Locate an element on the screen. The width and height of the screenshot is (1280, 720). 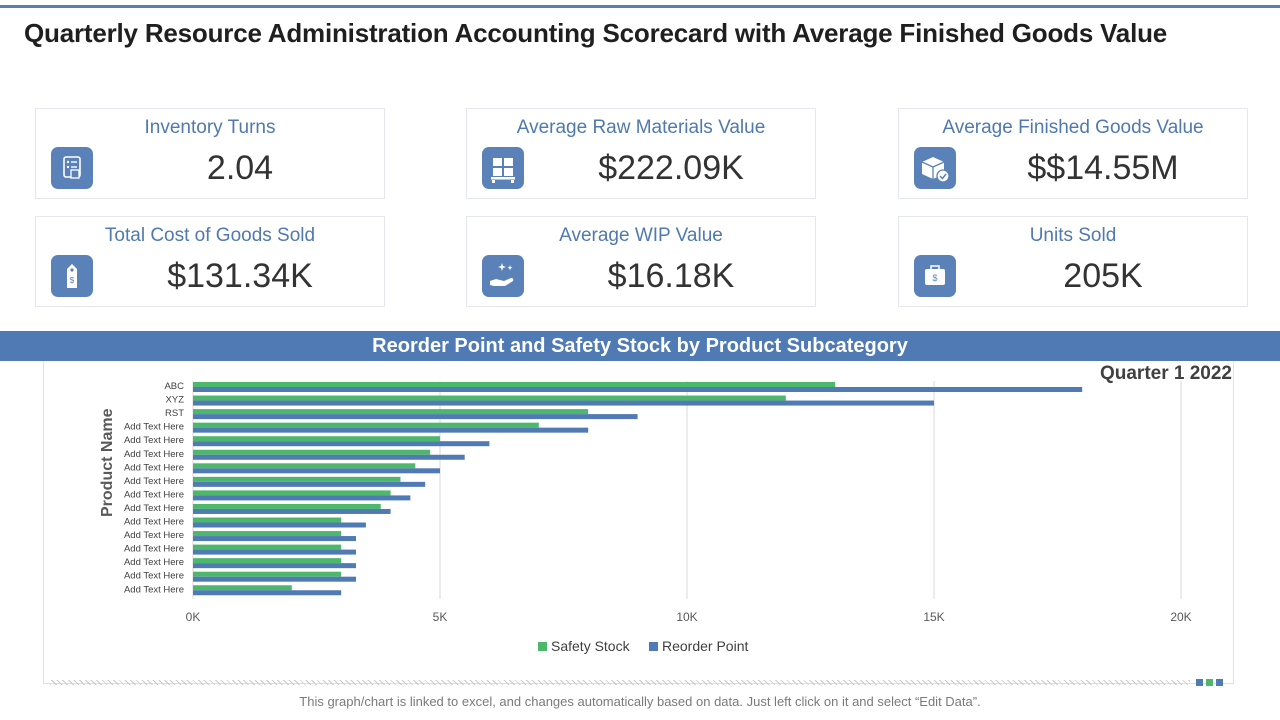
kpi-card-average-raw-materials: Average Raw Materials Value $222.09K is located at coordinates (641, 153).